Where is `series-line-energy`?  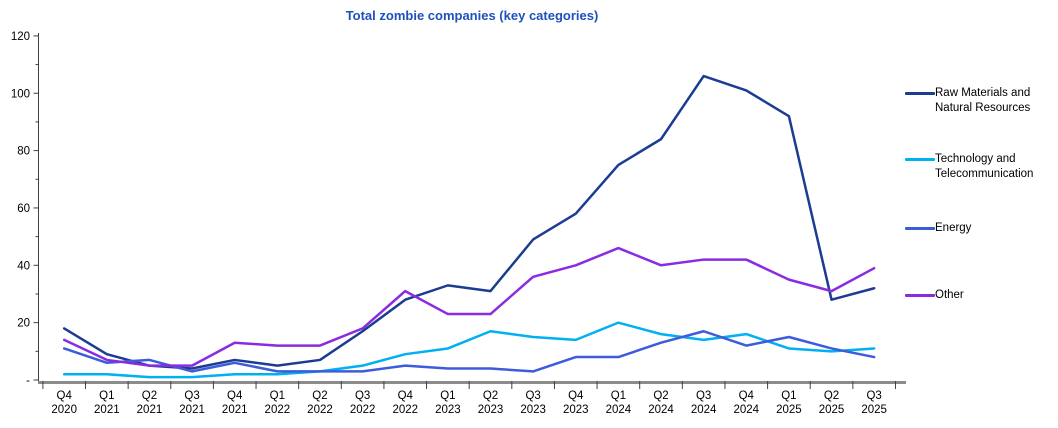
series-line-energy is located at coordinates (469, 351).